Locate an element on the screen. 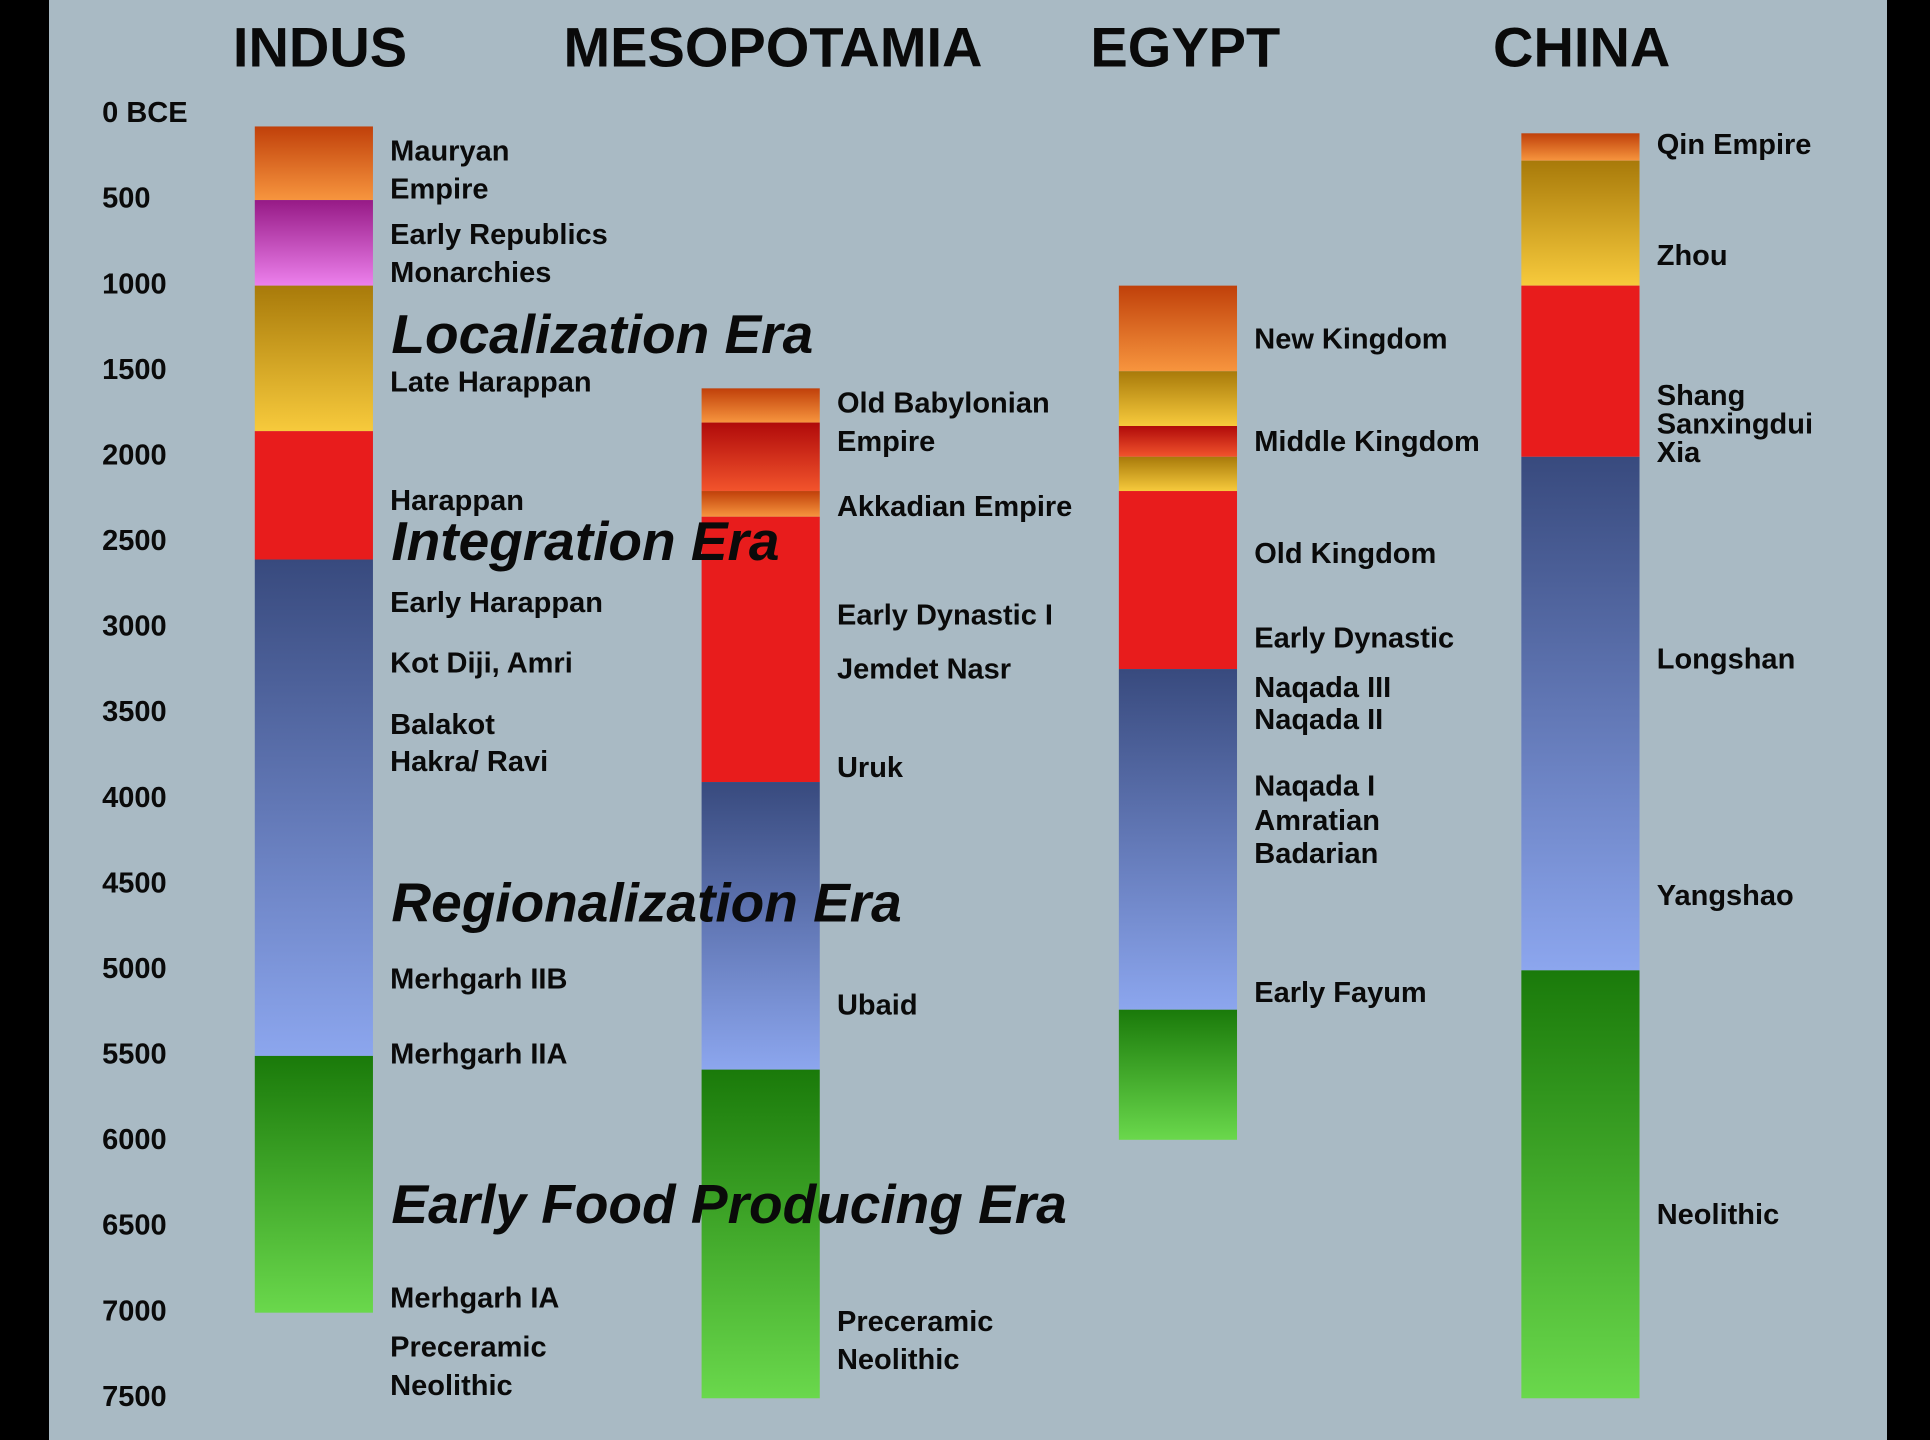 This screenshot has height=1440, width=1930. column-header: CHINA is located at coordinates (1581, 46).